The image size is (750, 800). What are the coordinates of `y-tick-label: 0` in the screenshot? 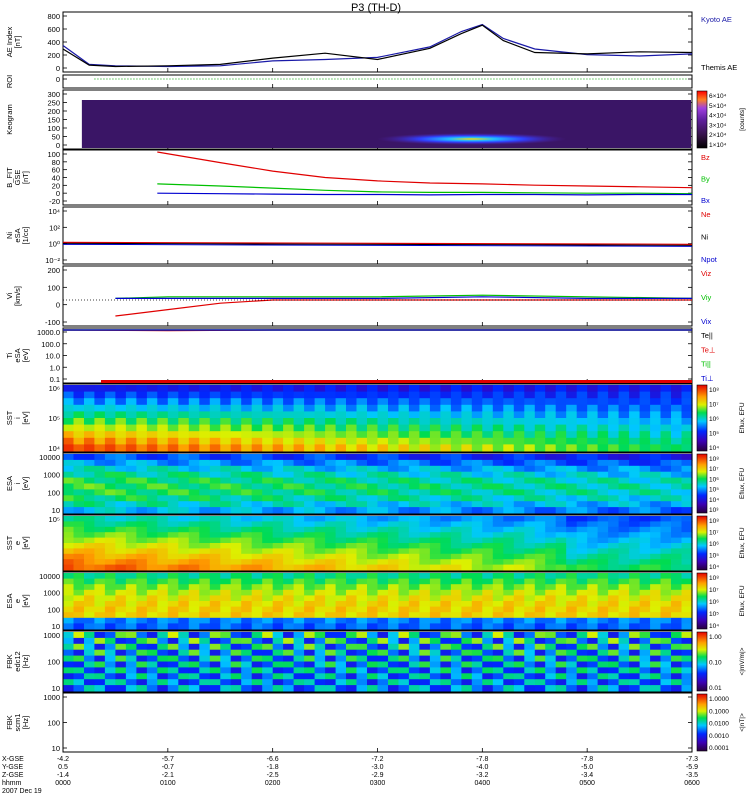 It's located at (58, 79).